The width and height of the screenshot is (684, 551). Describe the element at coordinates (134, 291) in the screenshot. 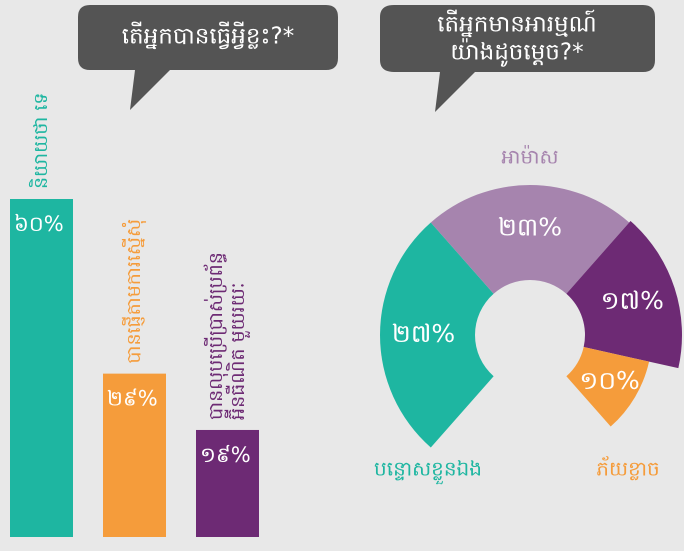

I see `category-label: បានផ្ញើតាមការស្នើសុំ` at that location.